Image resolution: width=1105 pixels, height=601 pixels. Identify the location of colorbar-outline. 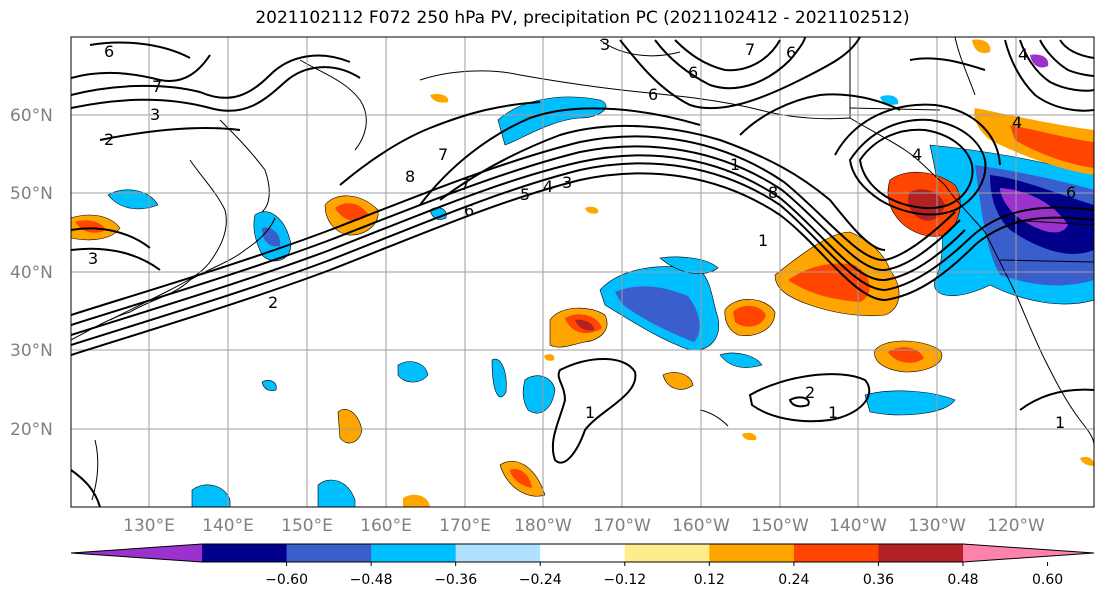
(582, 553).